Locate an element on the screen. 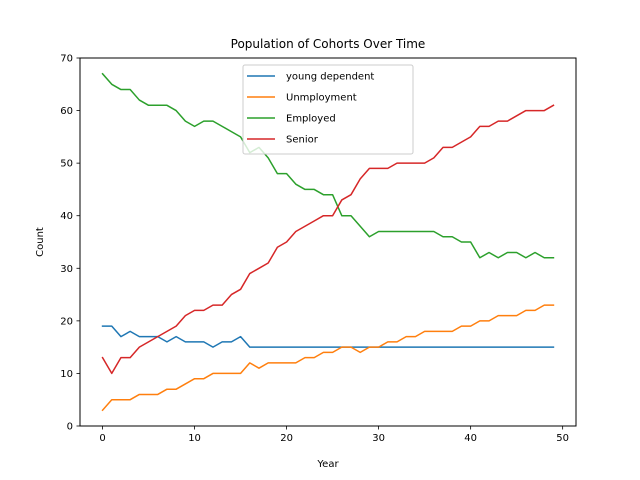 This screenshot has width=640, height=480. x-tick-label: 50 is located at coordinates (562, 438).